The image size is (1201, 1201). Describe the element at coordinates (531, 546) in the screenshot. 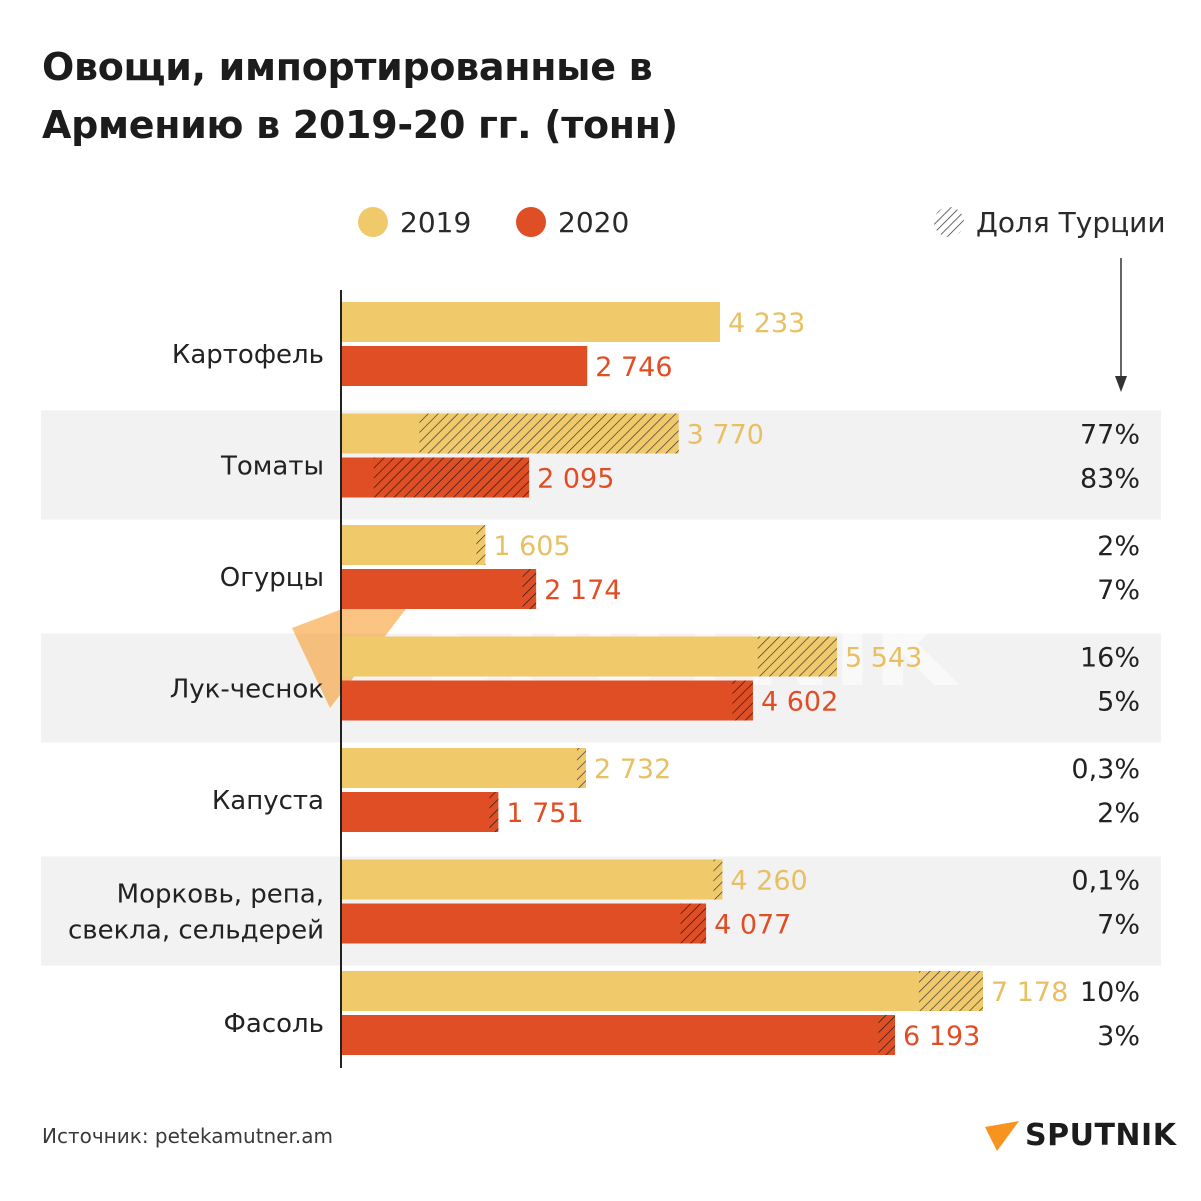

I see `data-label-2019: 1 605` at that location.